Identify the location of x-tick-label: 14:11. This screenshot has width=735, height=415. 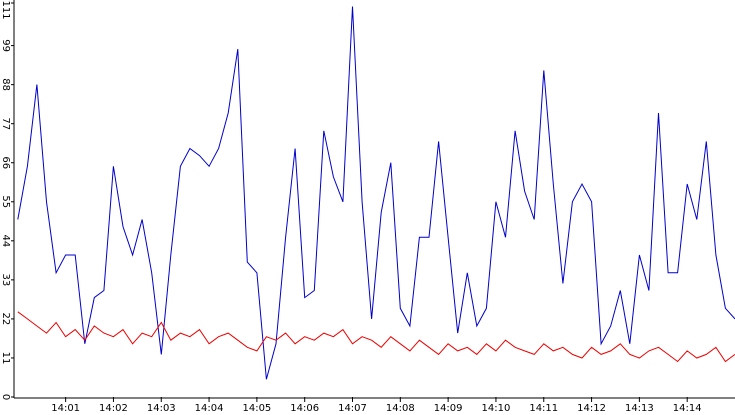
(543, 408).